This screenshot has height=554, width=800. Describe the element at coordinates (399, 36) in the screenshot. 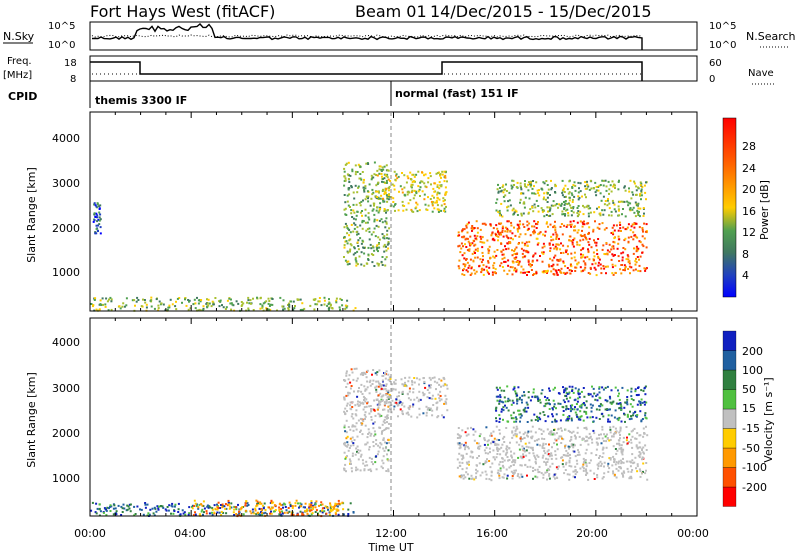

I see `nsky-panel: N.Sky 10^5 10^0 10^5 10^0 N.Search` at that location.